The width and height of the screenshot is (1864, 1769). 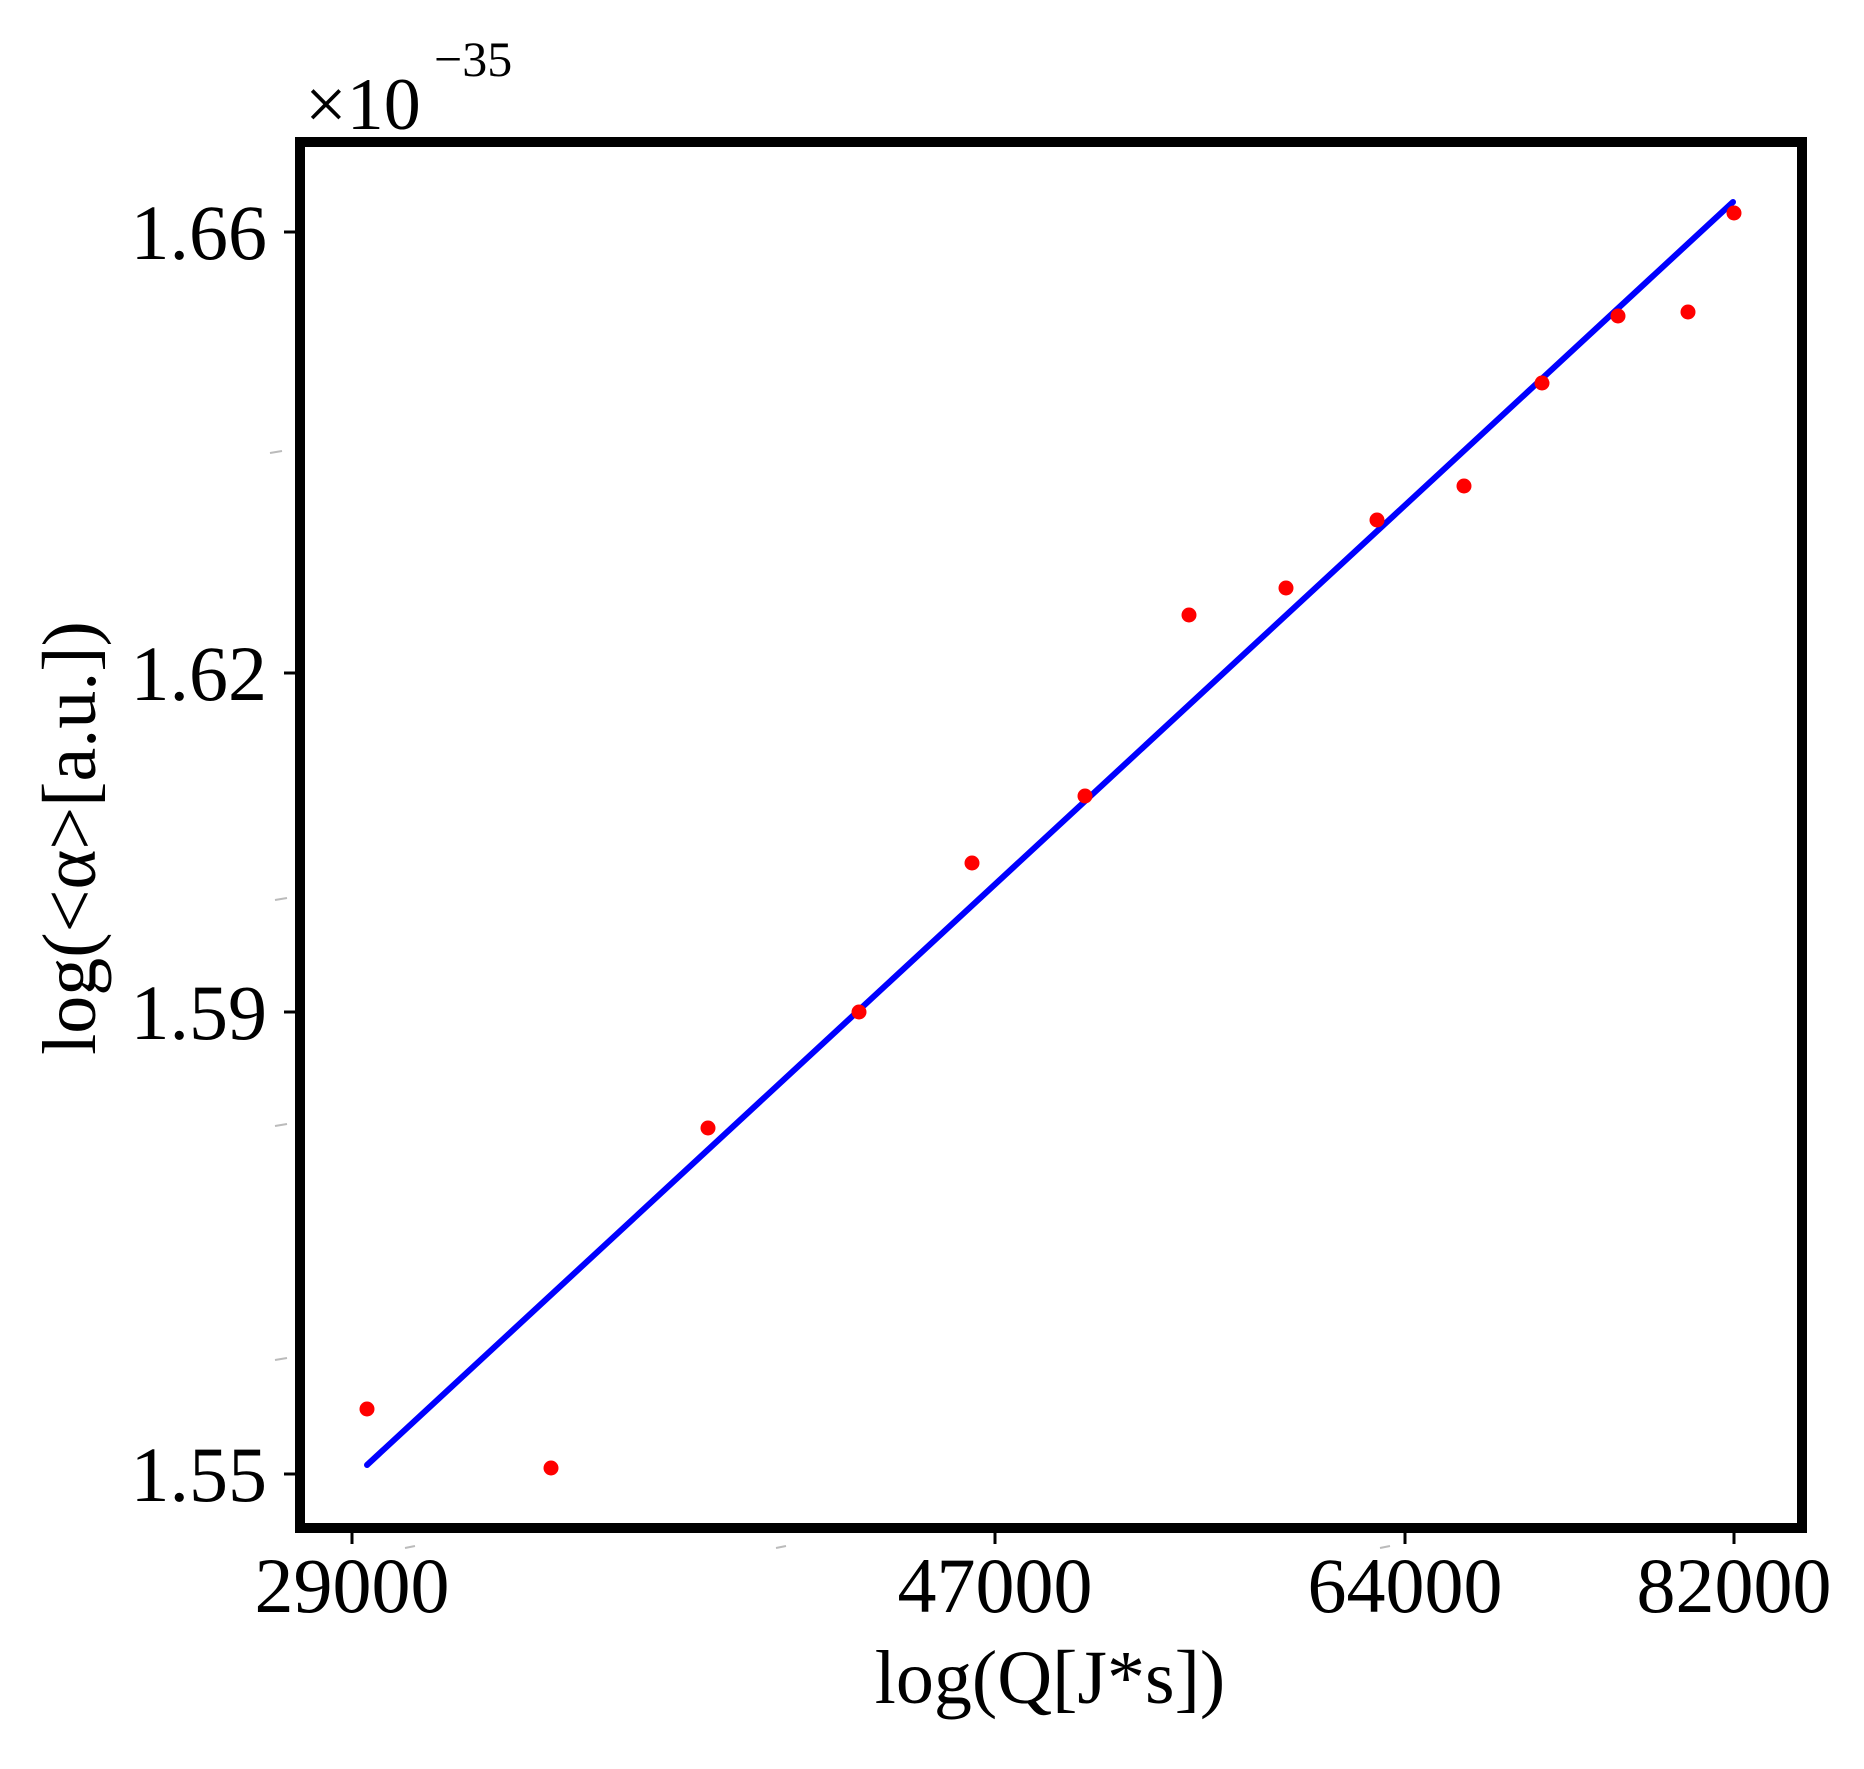 What do you see at coordinates (473, 59) in the screenshot?
I see `y-axis-multiplier-exponent: −35` at bounding box center [473, 59].